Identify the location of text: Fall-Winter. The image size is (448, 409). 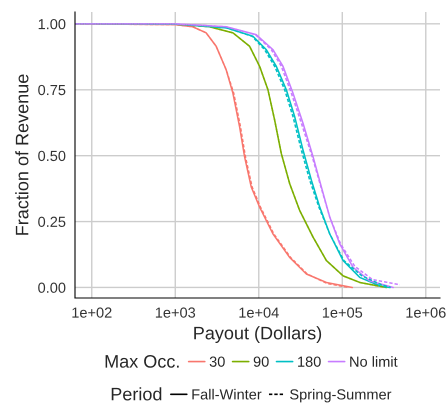
(227, 394).